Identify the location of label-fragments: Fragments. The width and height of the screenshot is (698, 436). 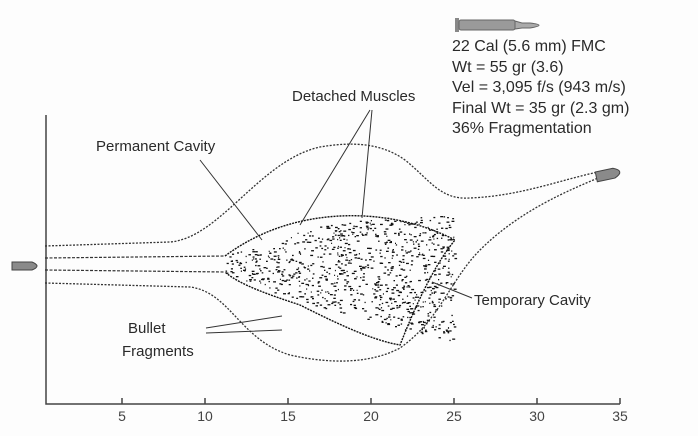
(158, 351).